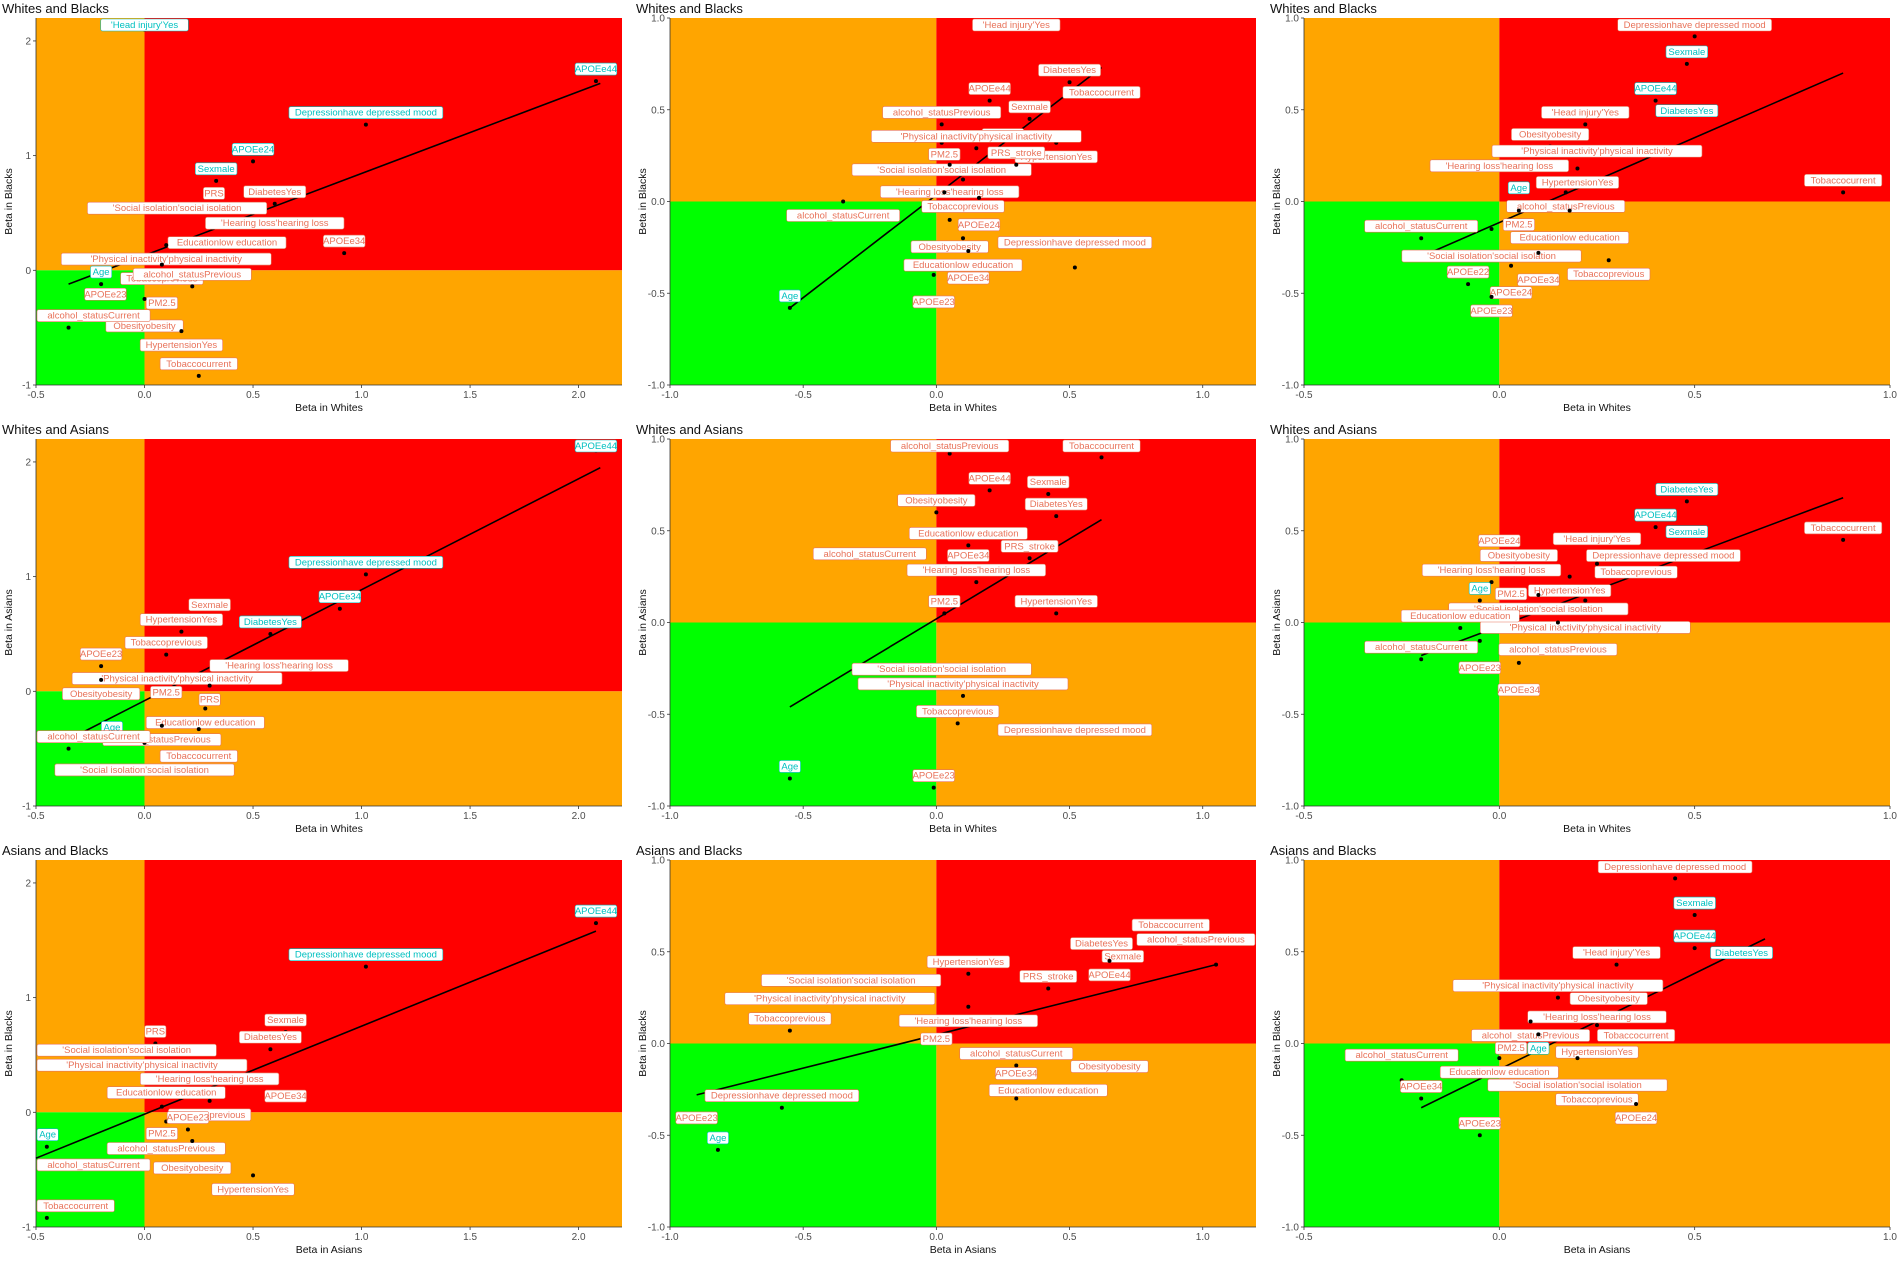 The height and width of the screenshot is (1263, 1902). I want to click on point-label: PRS_stroke, so click(1048, 976).